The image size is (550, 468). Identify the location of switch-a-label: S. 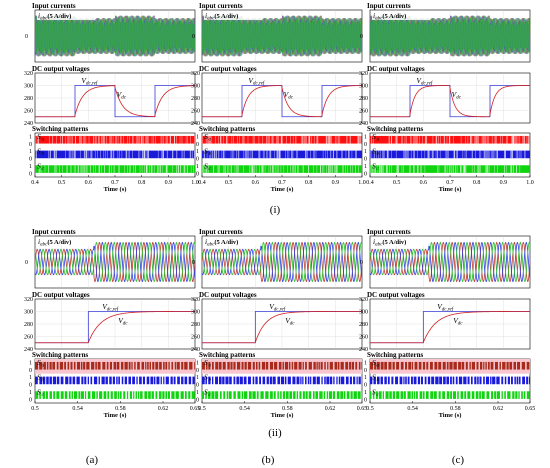
(39, 362).